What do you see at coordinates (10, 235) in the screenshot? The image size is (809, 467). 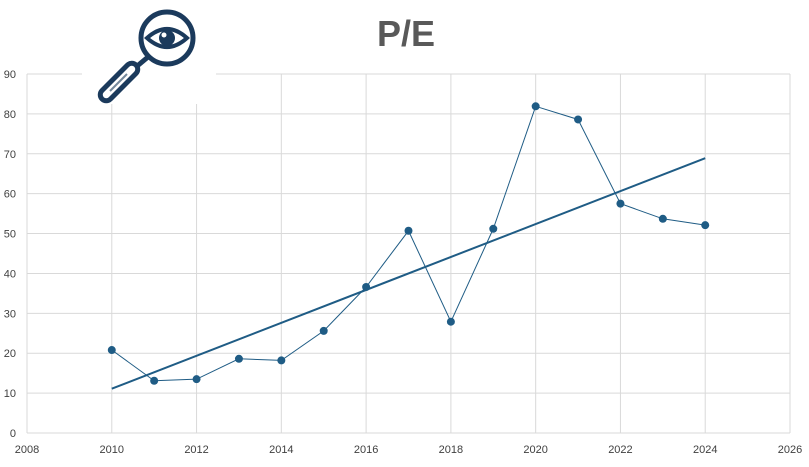 I see `y-tick-label: 50` at bounding box center [10, 235].